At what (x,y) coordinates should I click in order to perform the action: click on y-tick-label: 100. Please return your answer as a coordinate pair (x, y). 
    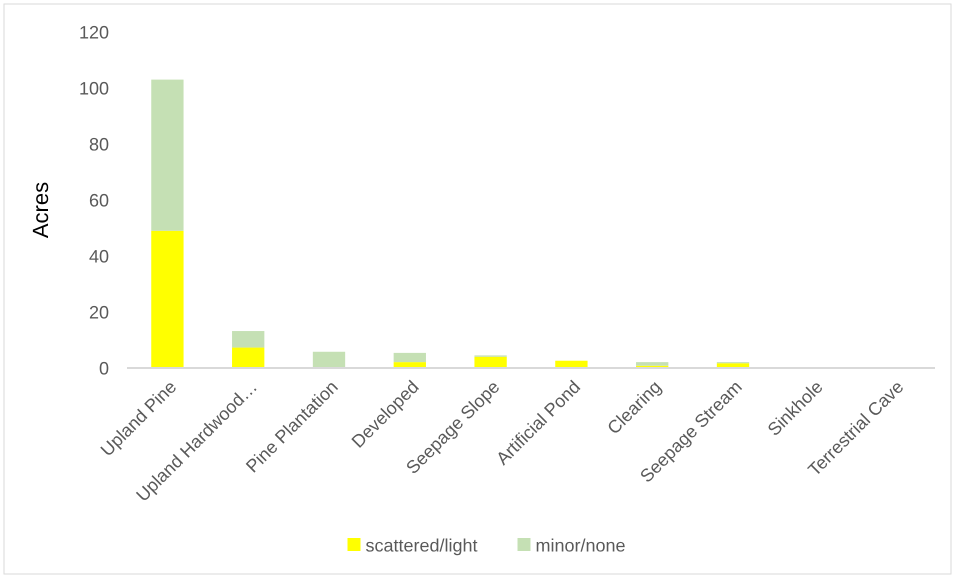
    Looking at the image, I should click on (93, 88).